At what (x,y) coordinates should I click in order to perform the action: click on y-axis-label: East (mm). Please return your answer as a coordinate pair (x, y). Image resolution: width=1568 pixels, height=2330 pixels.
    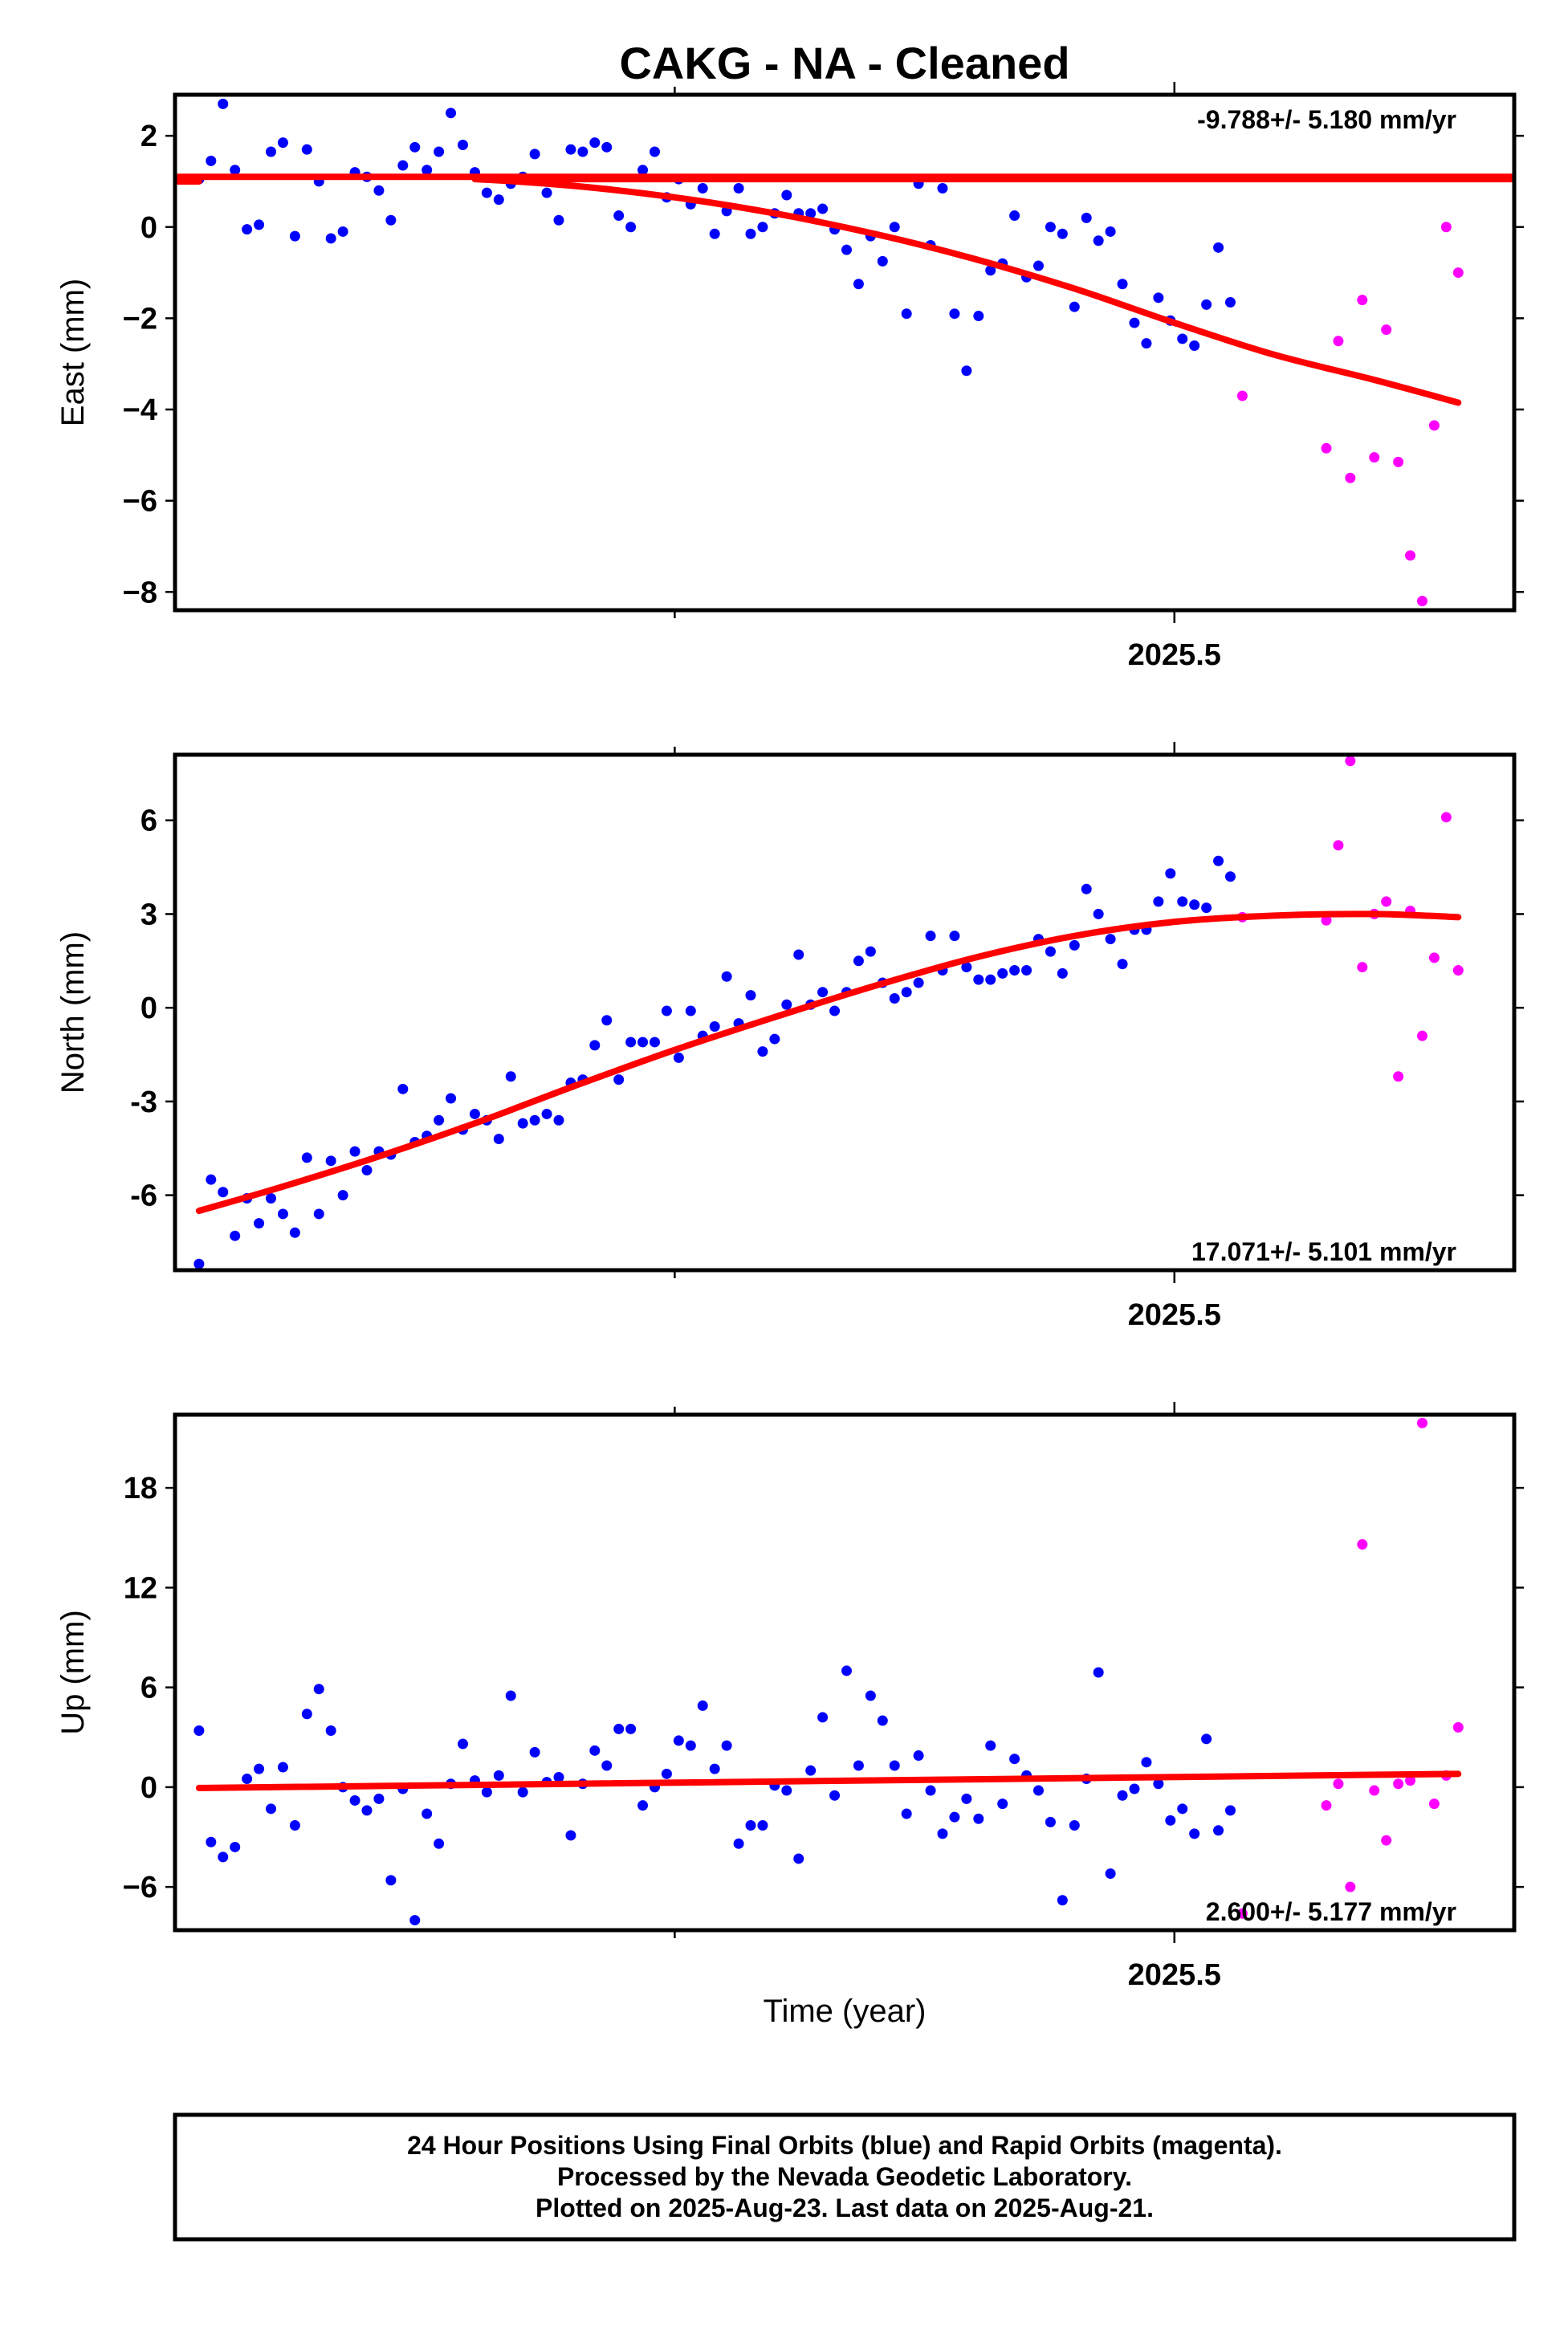
    Looking at the image, I should click on (73, 352).